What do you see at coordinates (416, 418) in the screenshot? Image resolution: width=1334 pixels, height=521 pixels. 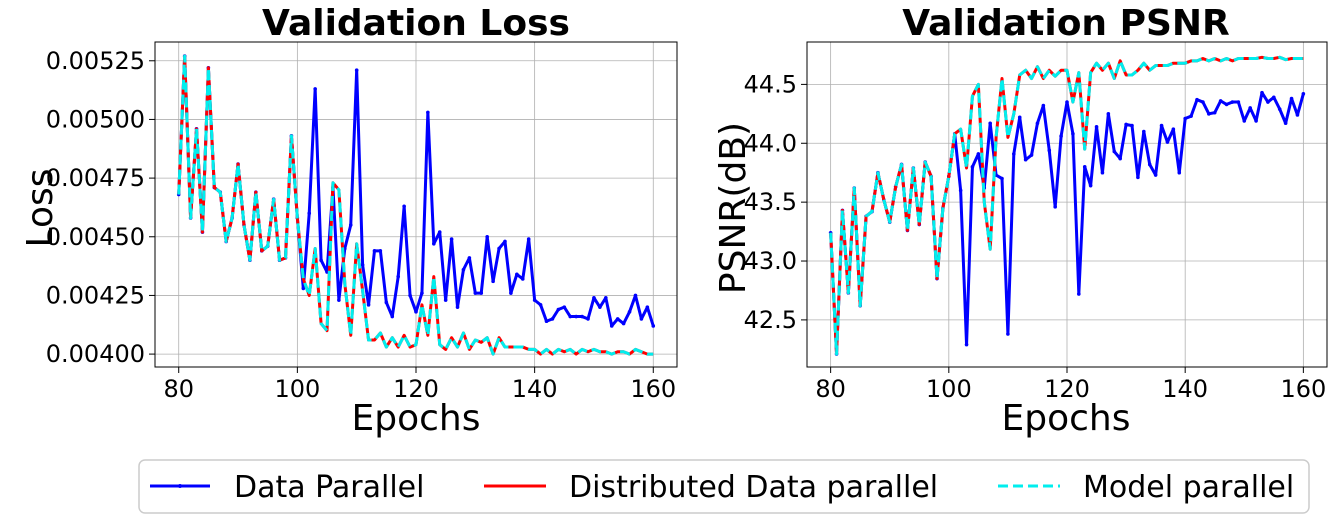 I see `loss-x-axis-label: Epochs` at bounding box center [416, 418].